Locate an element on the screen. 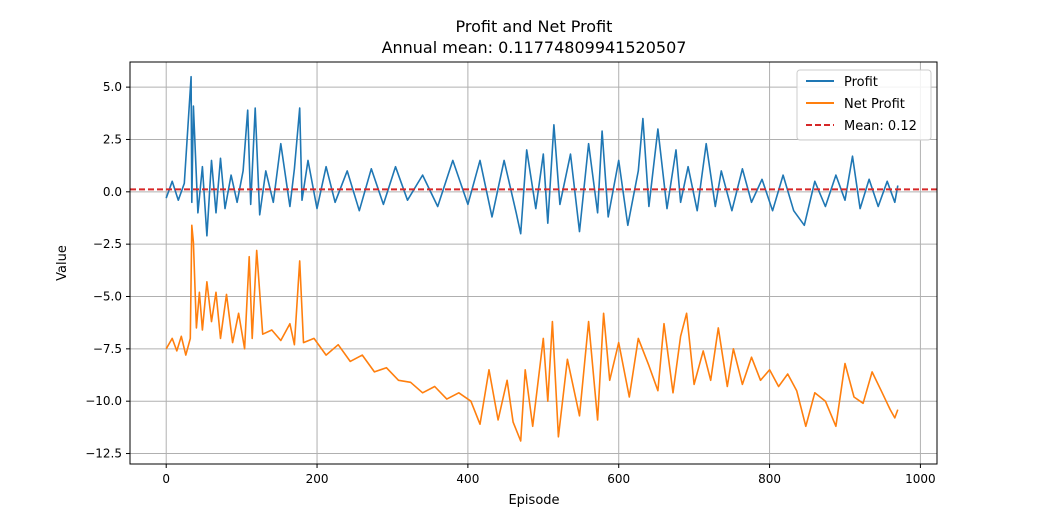 The width and height of the screenshot is (1042, 521). y-axis-ticks: 5.0 2.5 0.0 −2.5 −5.0 −7.5 −10.0 −12.5 is located at coordinates (107, 270).